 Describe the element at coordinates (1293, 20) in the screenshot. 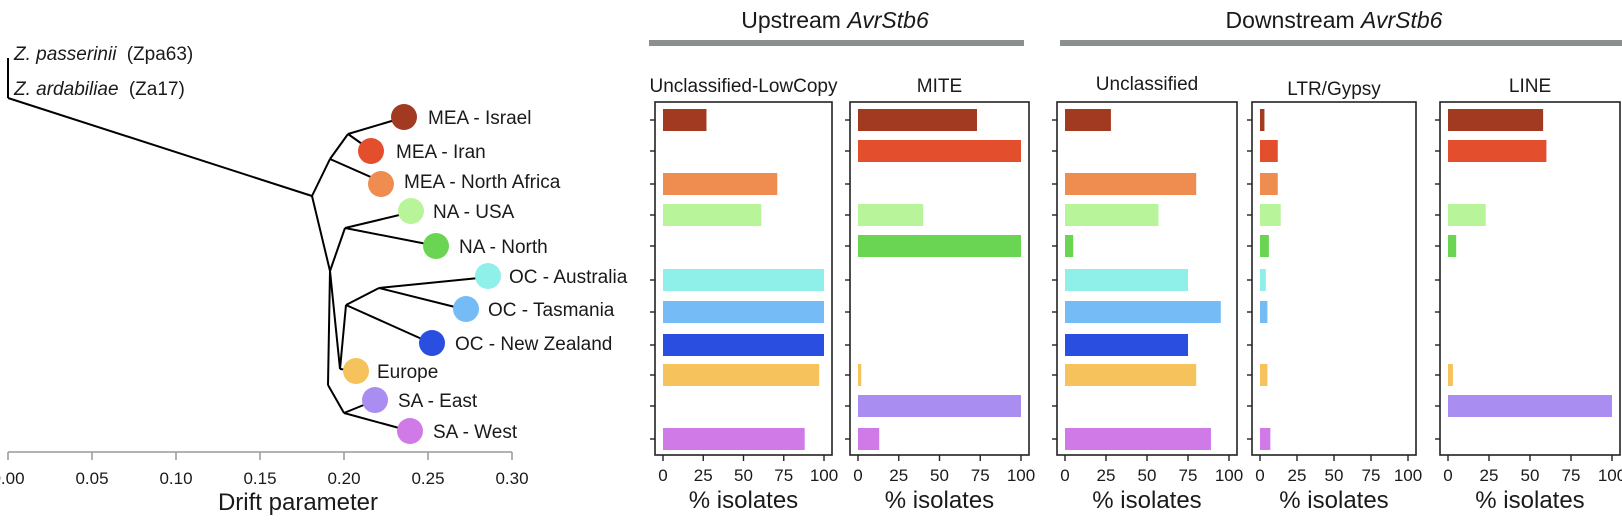

I see `group-prefix-downstream: Downstream` at that location.